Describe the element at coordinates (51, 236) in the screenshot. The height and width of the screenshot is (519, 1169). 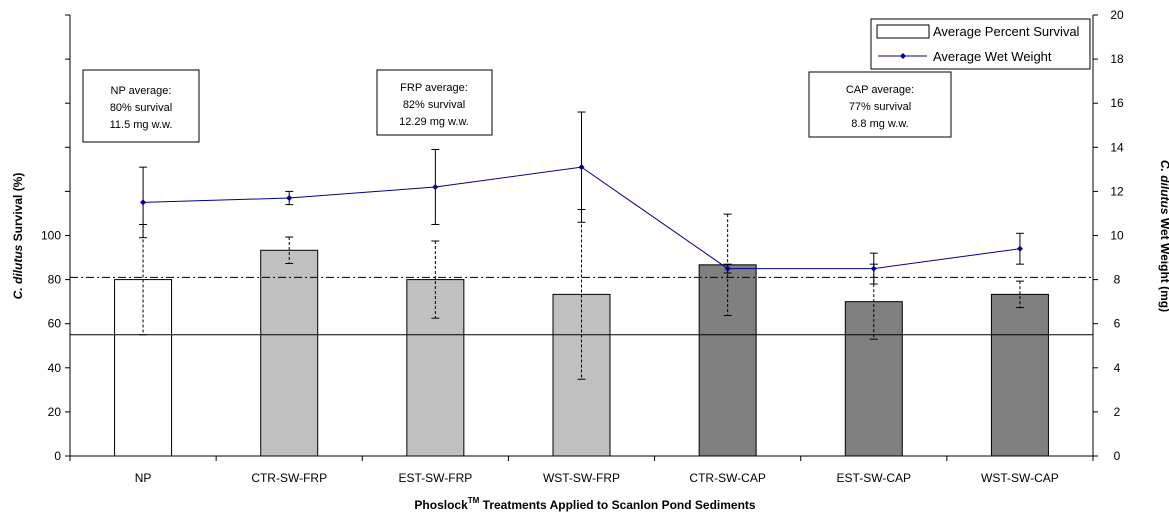
I see `y-left-tick-label-5: 100` at that location.